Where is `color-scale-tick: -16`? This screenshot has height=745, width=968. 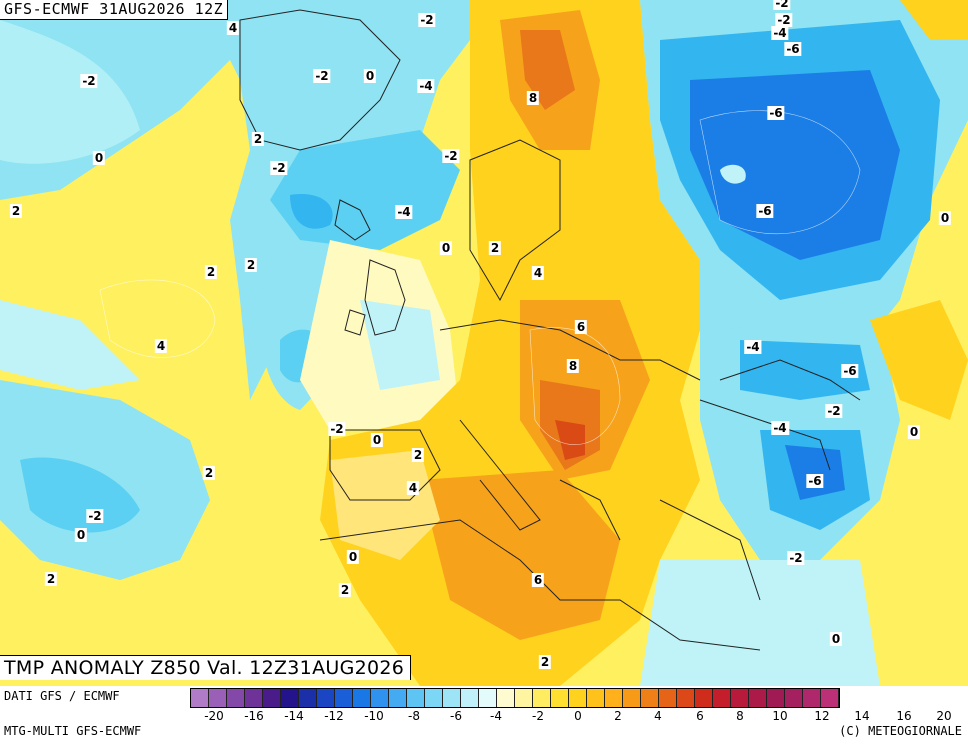 color-scale-tick: -16 is located at coordinates (254, 716).